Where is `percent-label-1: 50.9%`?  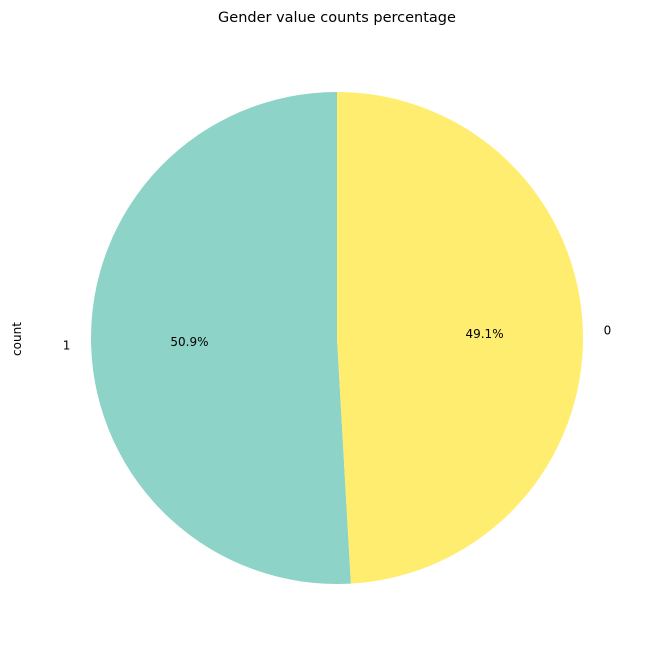
percent-label-1: 50.9% is located at coordinates (189, 342).